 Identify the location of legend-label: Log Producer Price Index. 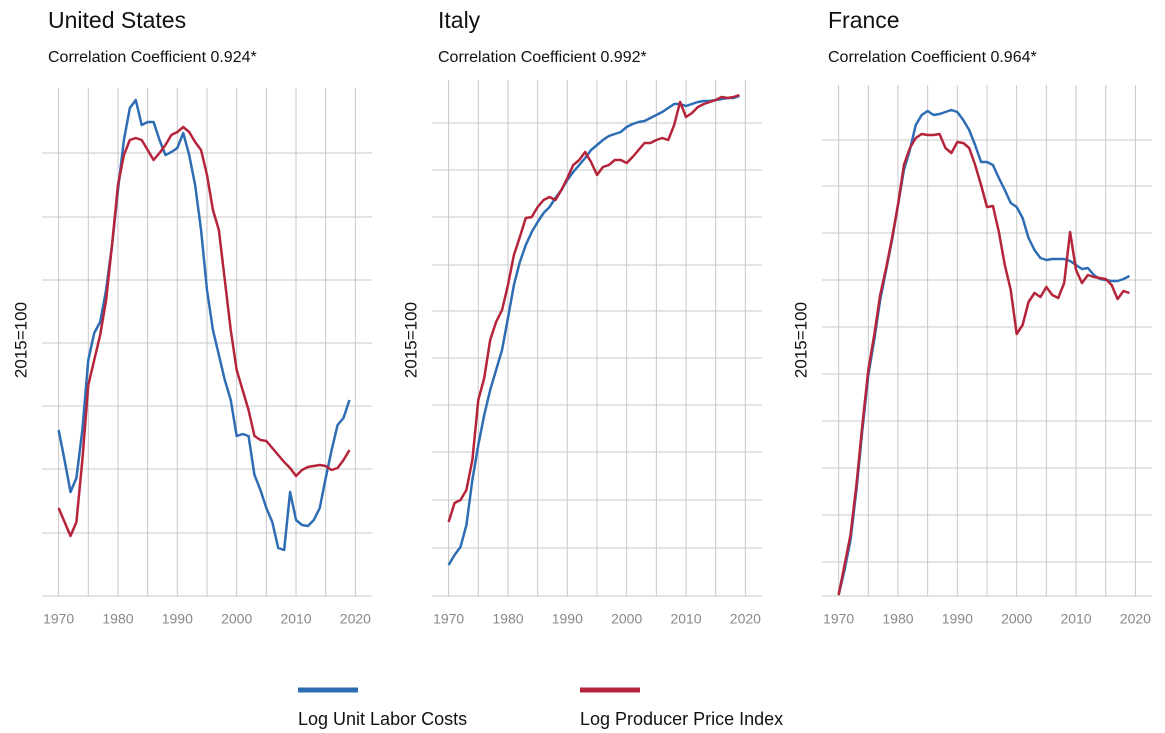
(681, 719).